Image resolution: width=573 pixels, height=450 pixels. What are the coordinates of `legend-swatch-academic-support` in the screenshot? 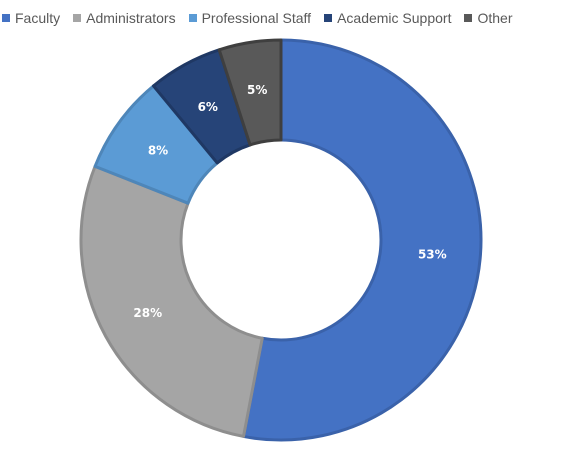 It's located at (328, 18).